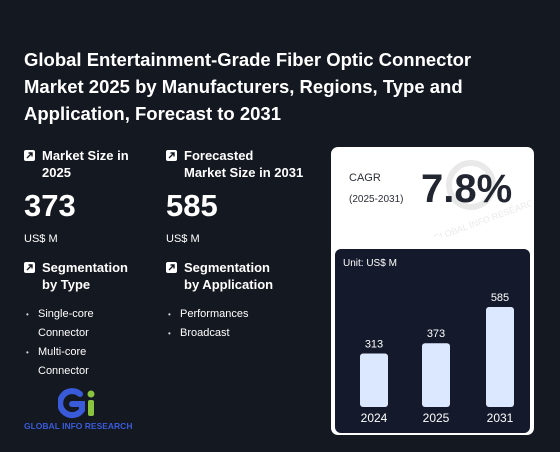 This screenshot has height=452, width=560. I want to click on market-size-block: Market Size in 2025 373 US$ M, so click(89, 196).